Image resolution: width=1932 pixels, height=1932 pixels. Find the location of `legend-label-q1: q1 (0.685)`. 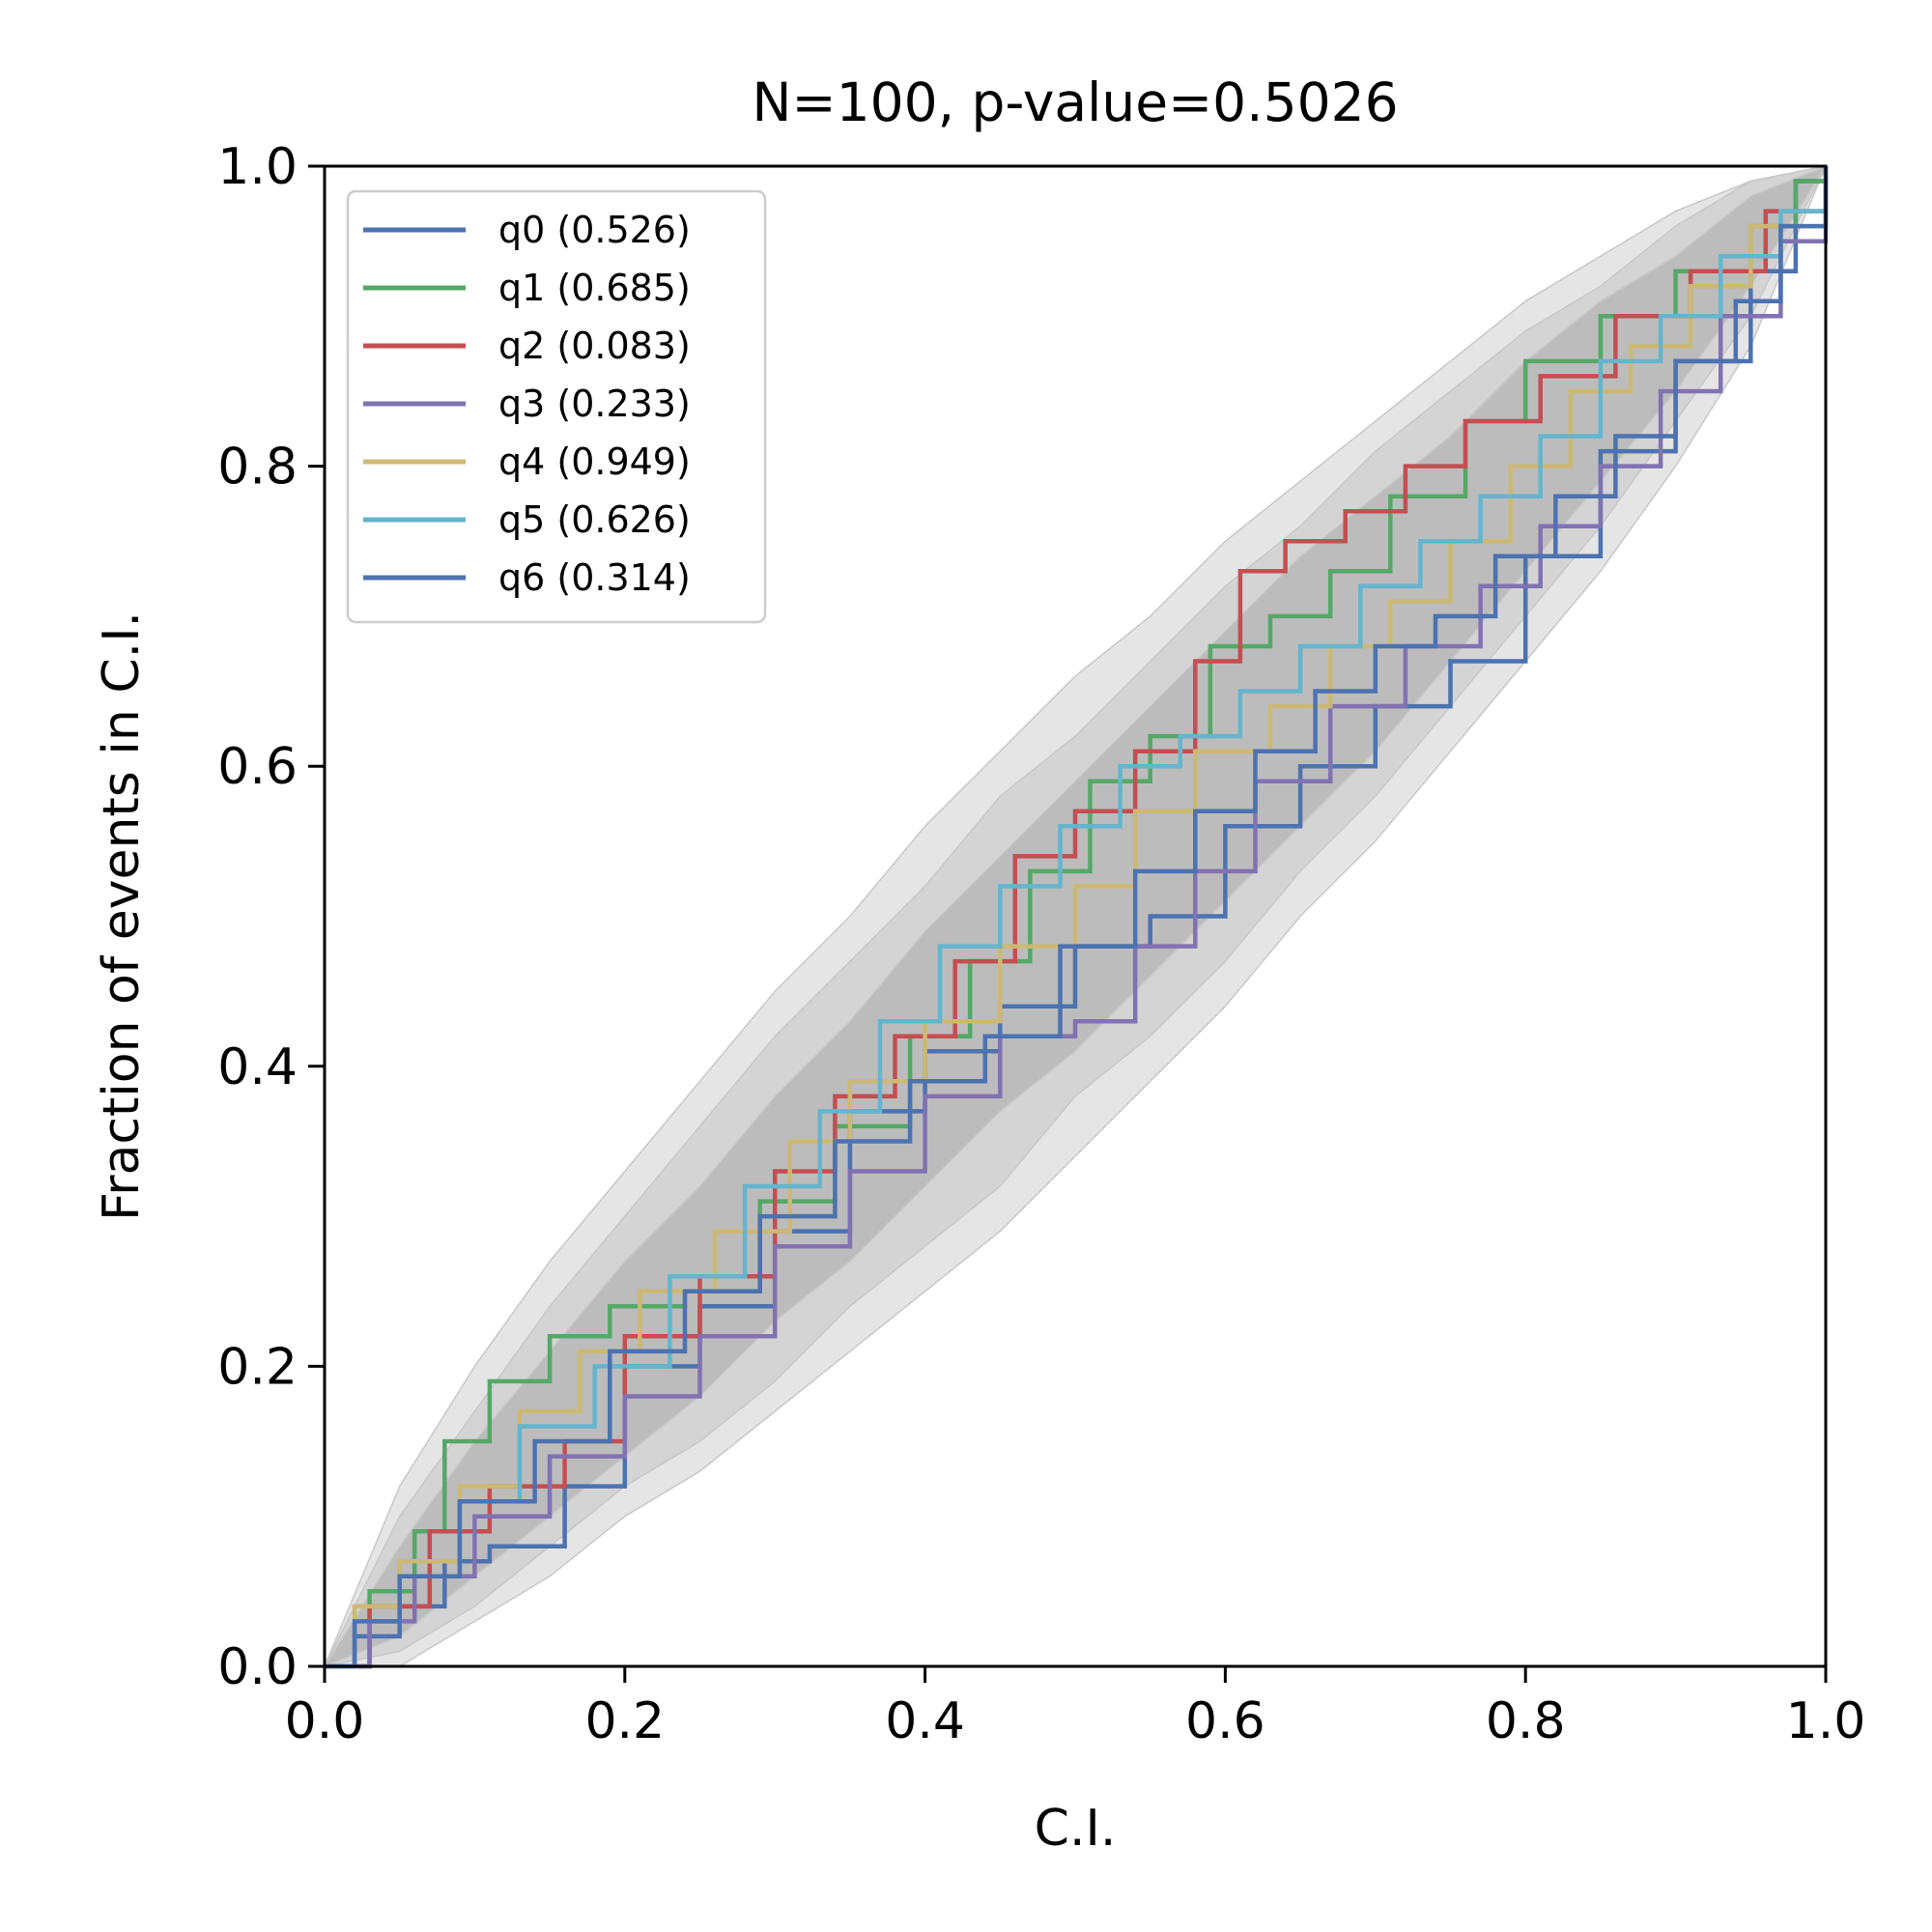

legend-label-q1: q1 (0.685) is located at coordinates (594, 288).